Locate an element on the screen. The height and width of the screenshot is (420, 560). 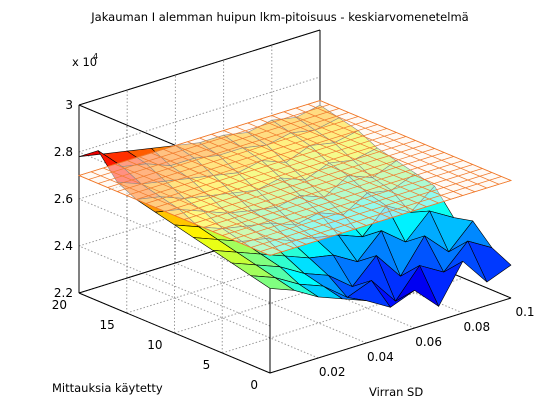
back-wall-gridline is located at coordinates (199, 114).